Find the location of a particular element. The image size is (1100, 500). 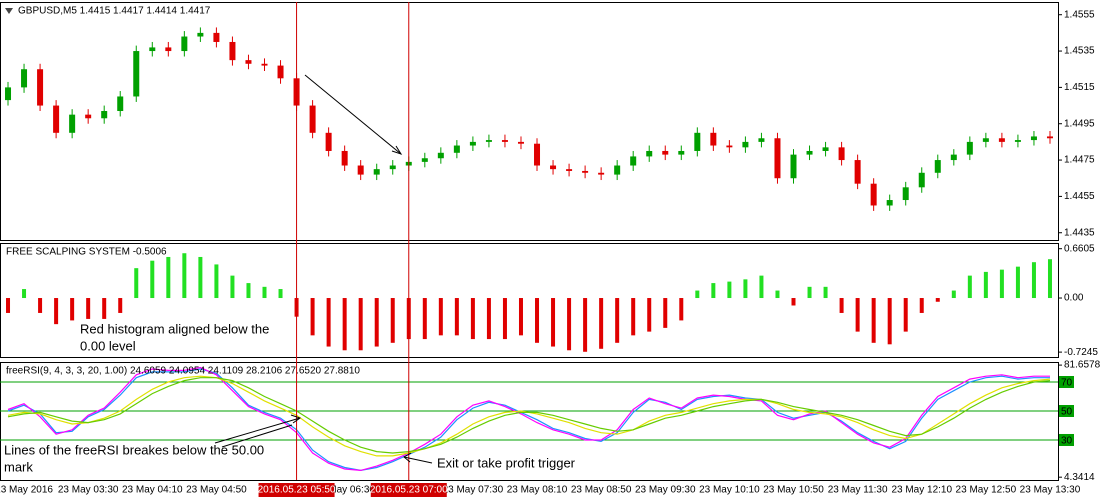

x-tick-label: 23 May 12:10 is located at coordinates (921, 490).